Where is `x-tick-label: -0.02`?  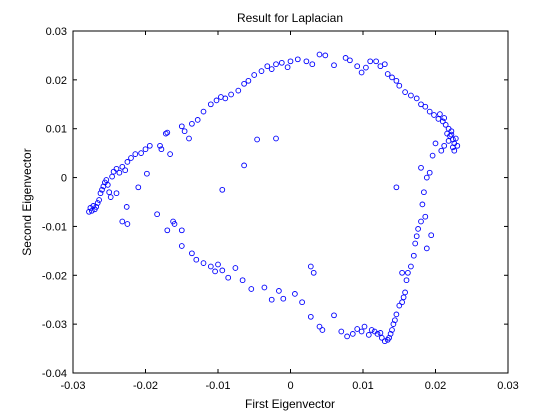
x-tick-label: -0.02 is located at coordinates (145, 386).